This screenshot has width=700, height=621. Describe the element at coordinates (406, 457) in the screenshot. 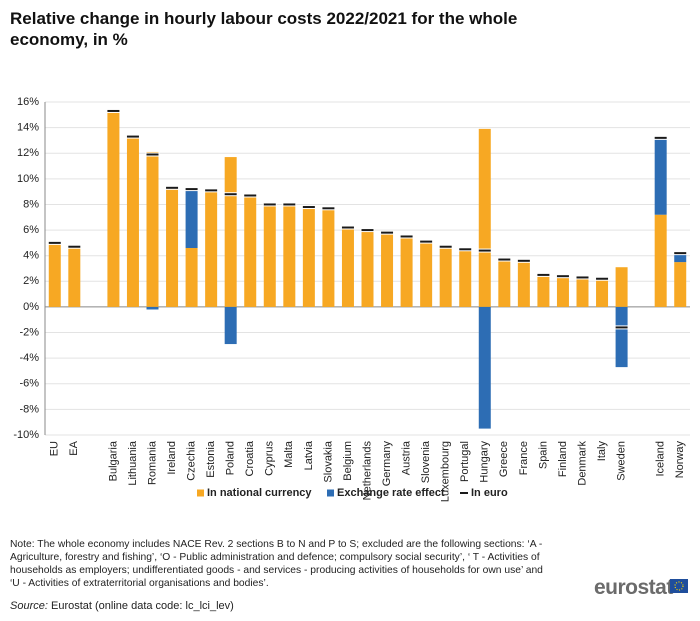

I see `x-tick-label: Austria` at that location.